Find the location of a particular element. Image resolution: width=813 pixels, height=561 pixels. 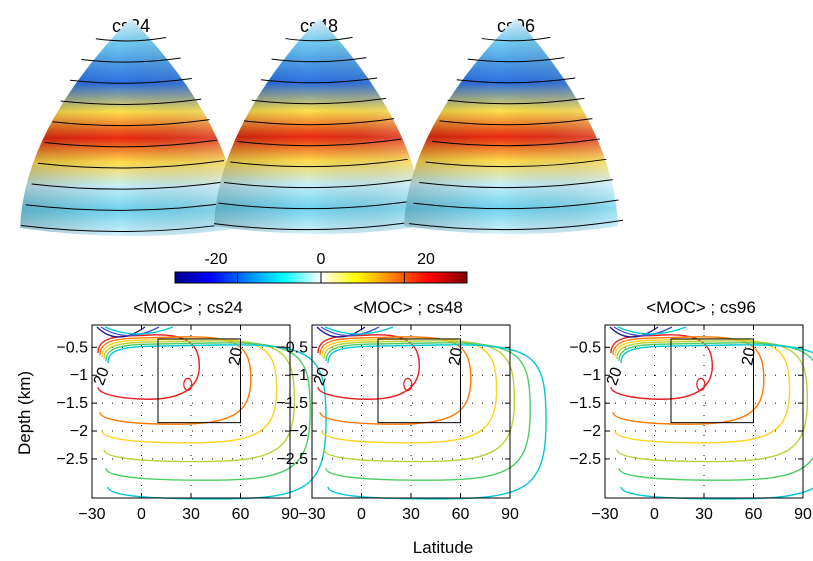

map-cs96 is located at coordinates (514, 126).